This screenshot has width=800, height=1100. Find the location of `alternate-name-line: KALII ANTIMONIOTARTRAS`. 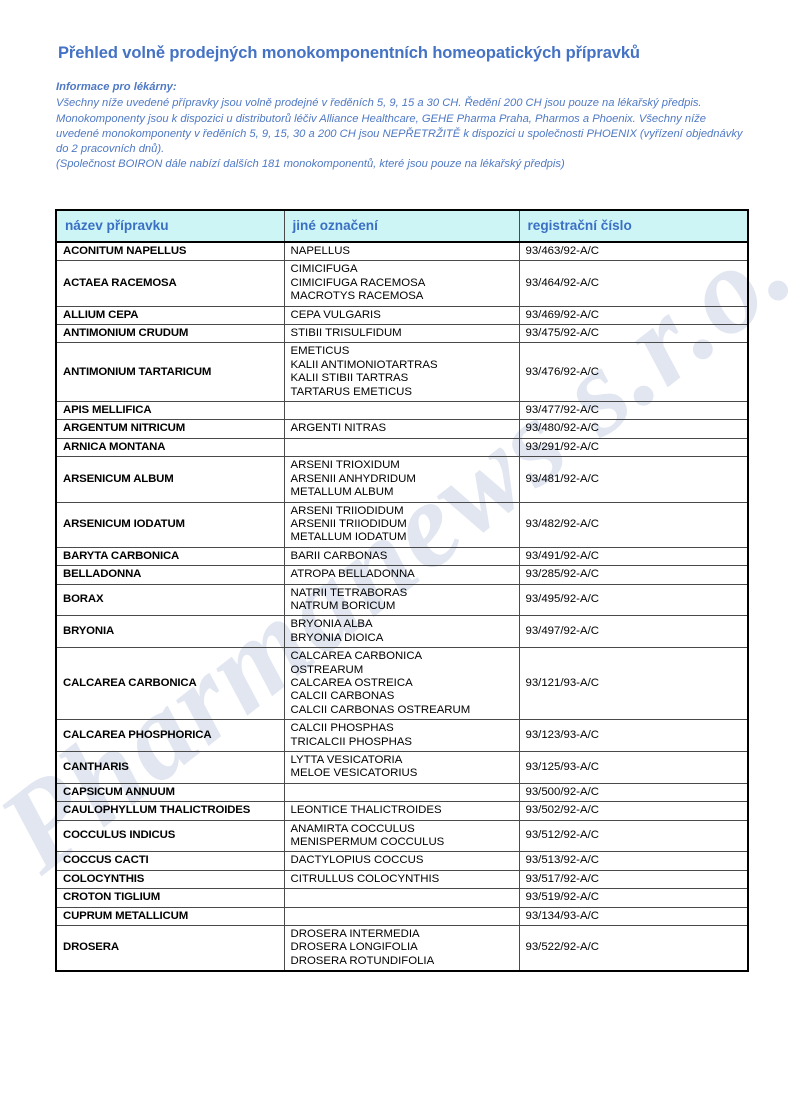

alternate-name-line: KALII ANTIMONIOTARTRAS is located at coordinates (364, 364).